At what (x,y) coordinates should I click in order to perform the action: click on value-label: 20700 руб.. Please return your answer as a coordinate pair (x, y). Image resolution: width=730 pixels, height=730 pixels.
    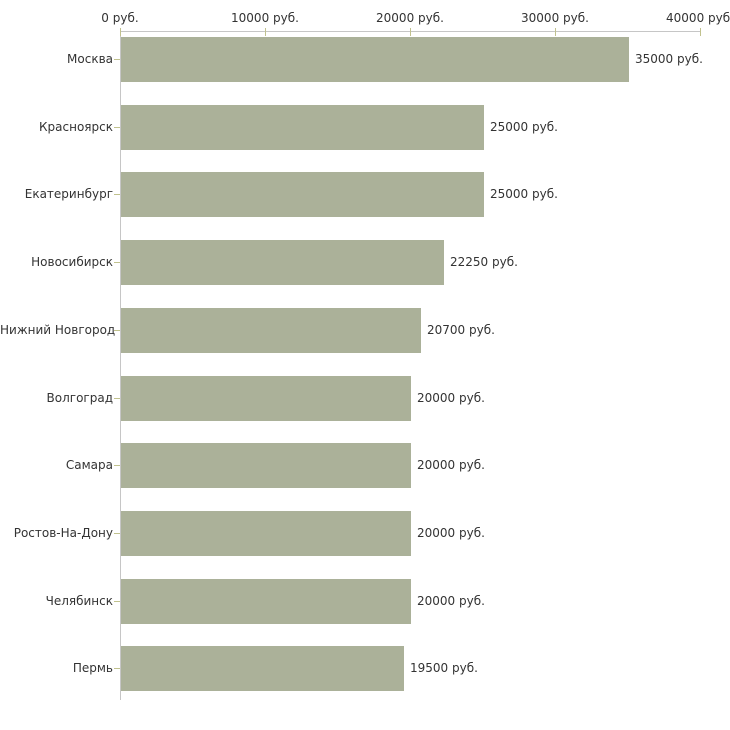
    Looking at the image, I should click on (461, 330).